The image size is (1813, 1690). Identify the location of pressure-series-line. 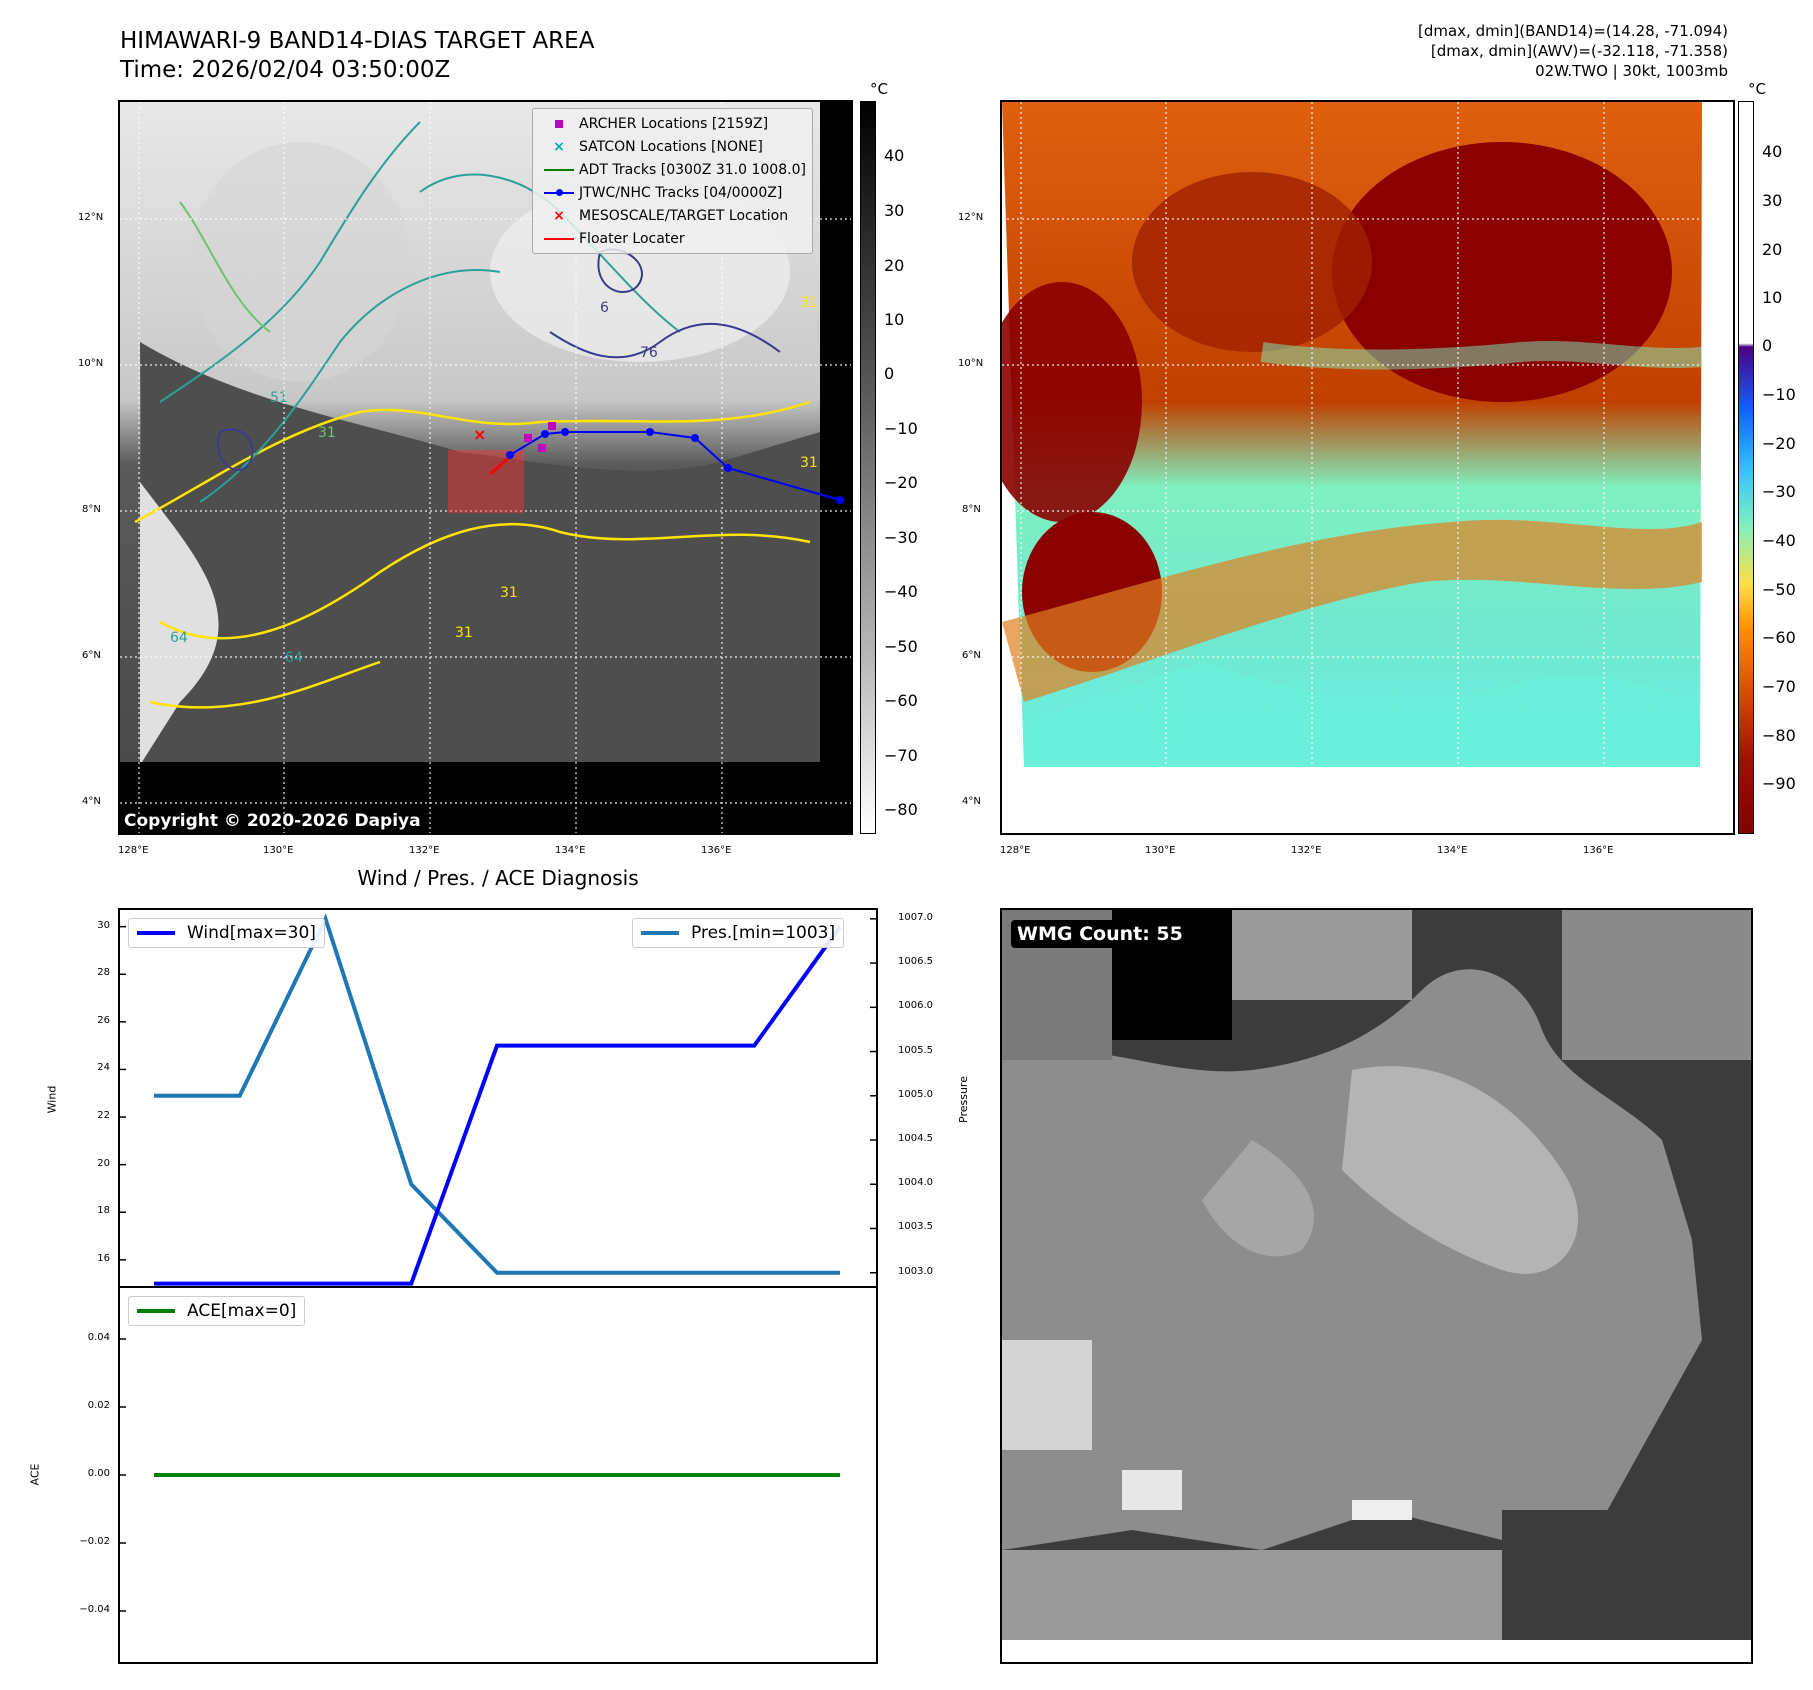
(497, 1094).